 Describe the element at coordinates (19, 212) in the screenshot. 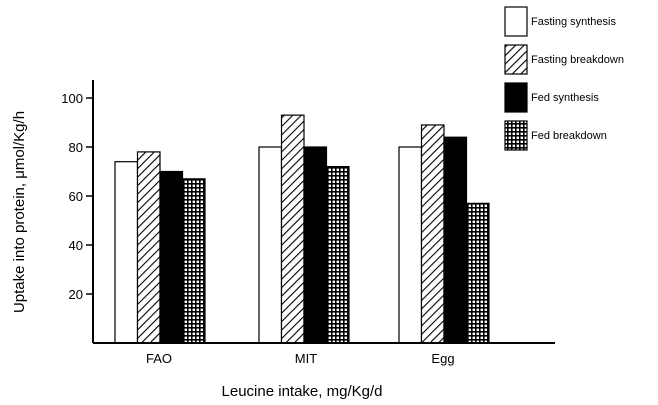

I see `y-axis-title: Uptake into protein, μmol/Kg/h` at that location.